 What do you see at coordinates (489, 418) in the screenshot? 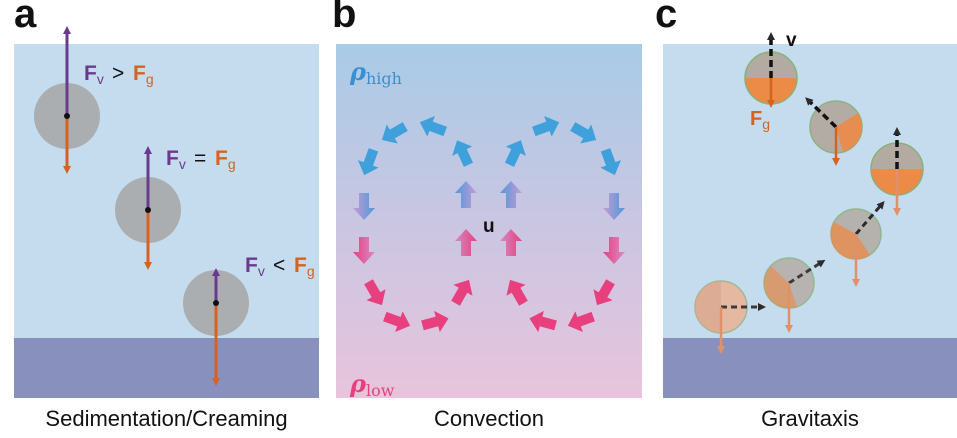
I see `caption-convection: Convection` at bounding box center [489, 418].